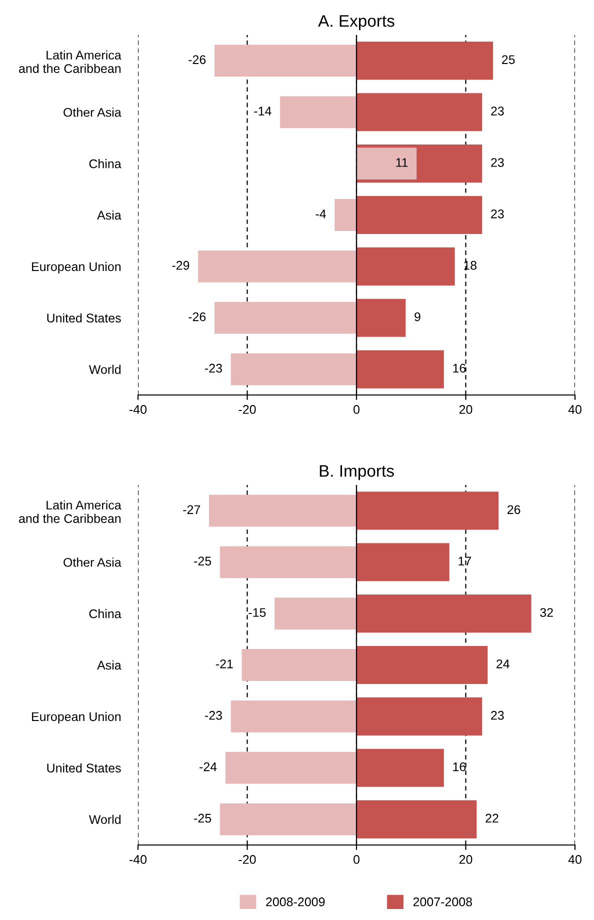 The width and height of the screenshot is (594, 920). Describe the element at coordinates (470, 265) in the screenshot. I see `data-label: 18` at that location.